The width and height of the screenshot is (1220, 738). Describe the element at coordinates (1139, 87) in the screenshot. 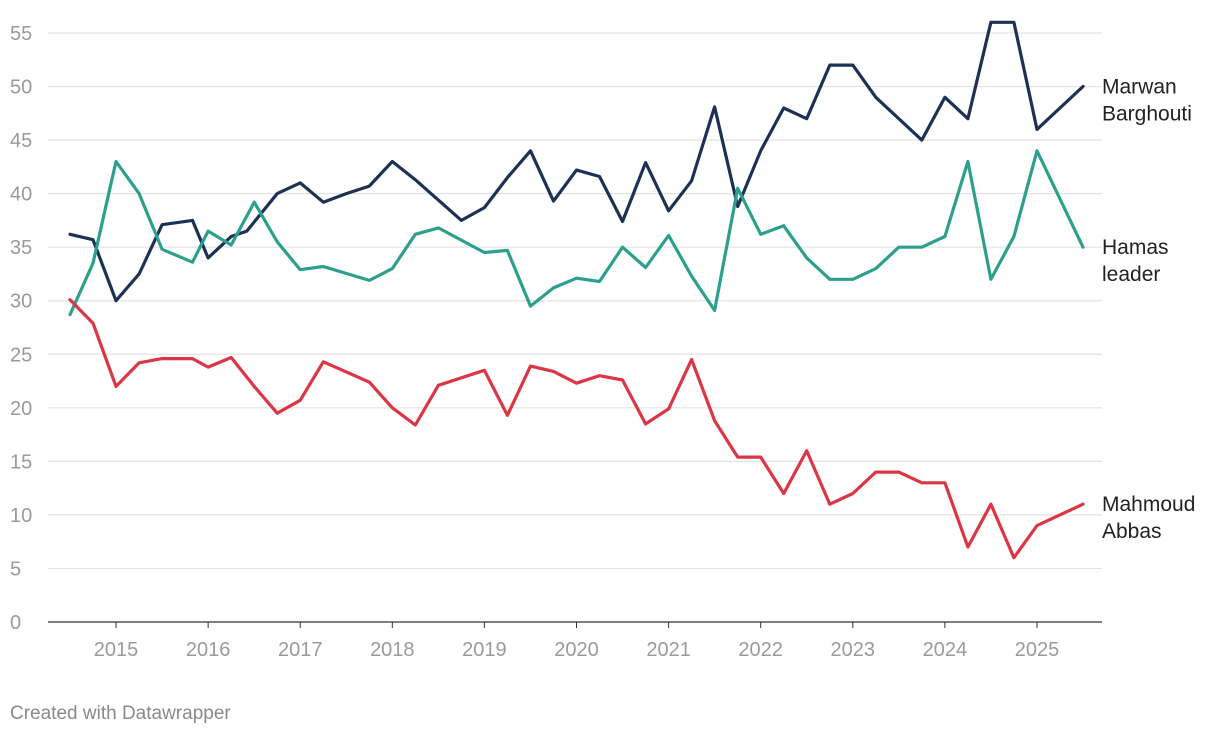

I see `series-label-line: Marwan` at that location.